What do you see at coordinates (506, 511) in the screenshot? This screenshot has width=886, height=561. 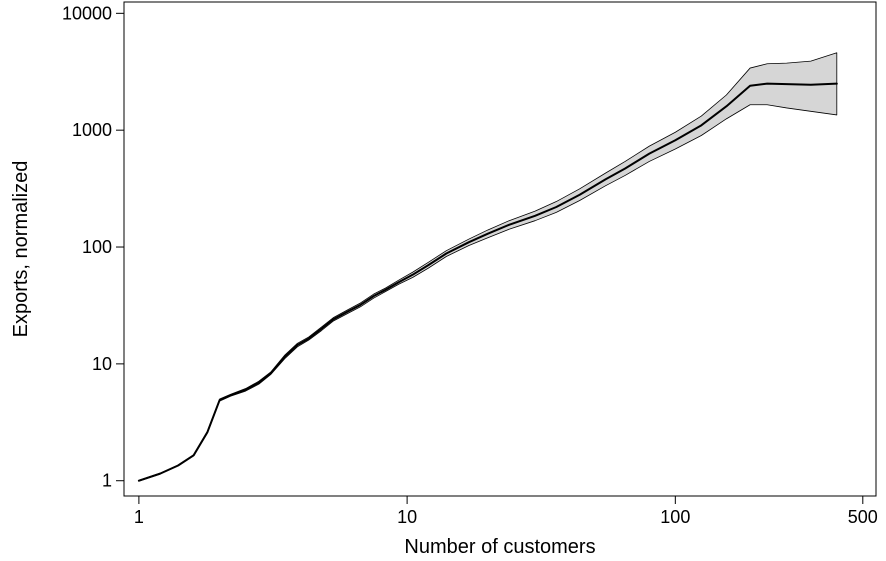 I see `x-axis: 1 10 100 500` at bounding box center [506, 511].